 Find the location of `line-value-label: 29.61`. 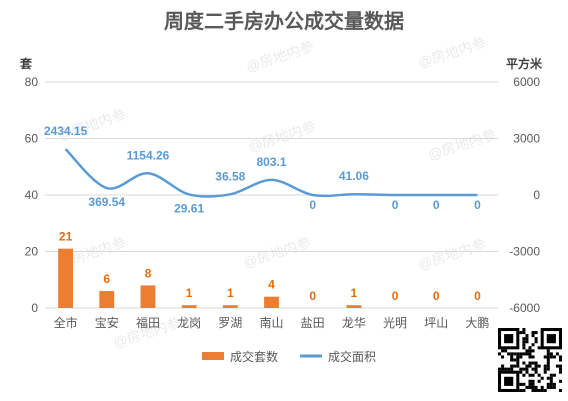

line-value-label: 29.61 is located at coordinates (189, 208).